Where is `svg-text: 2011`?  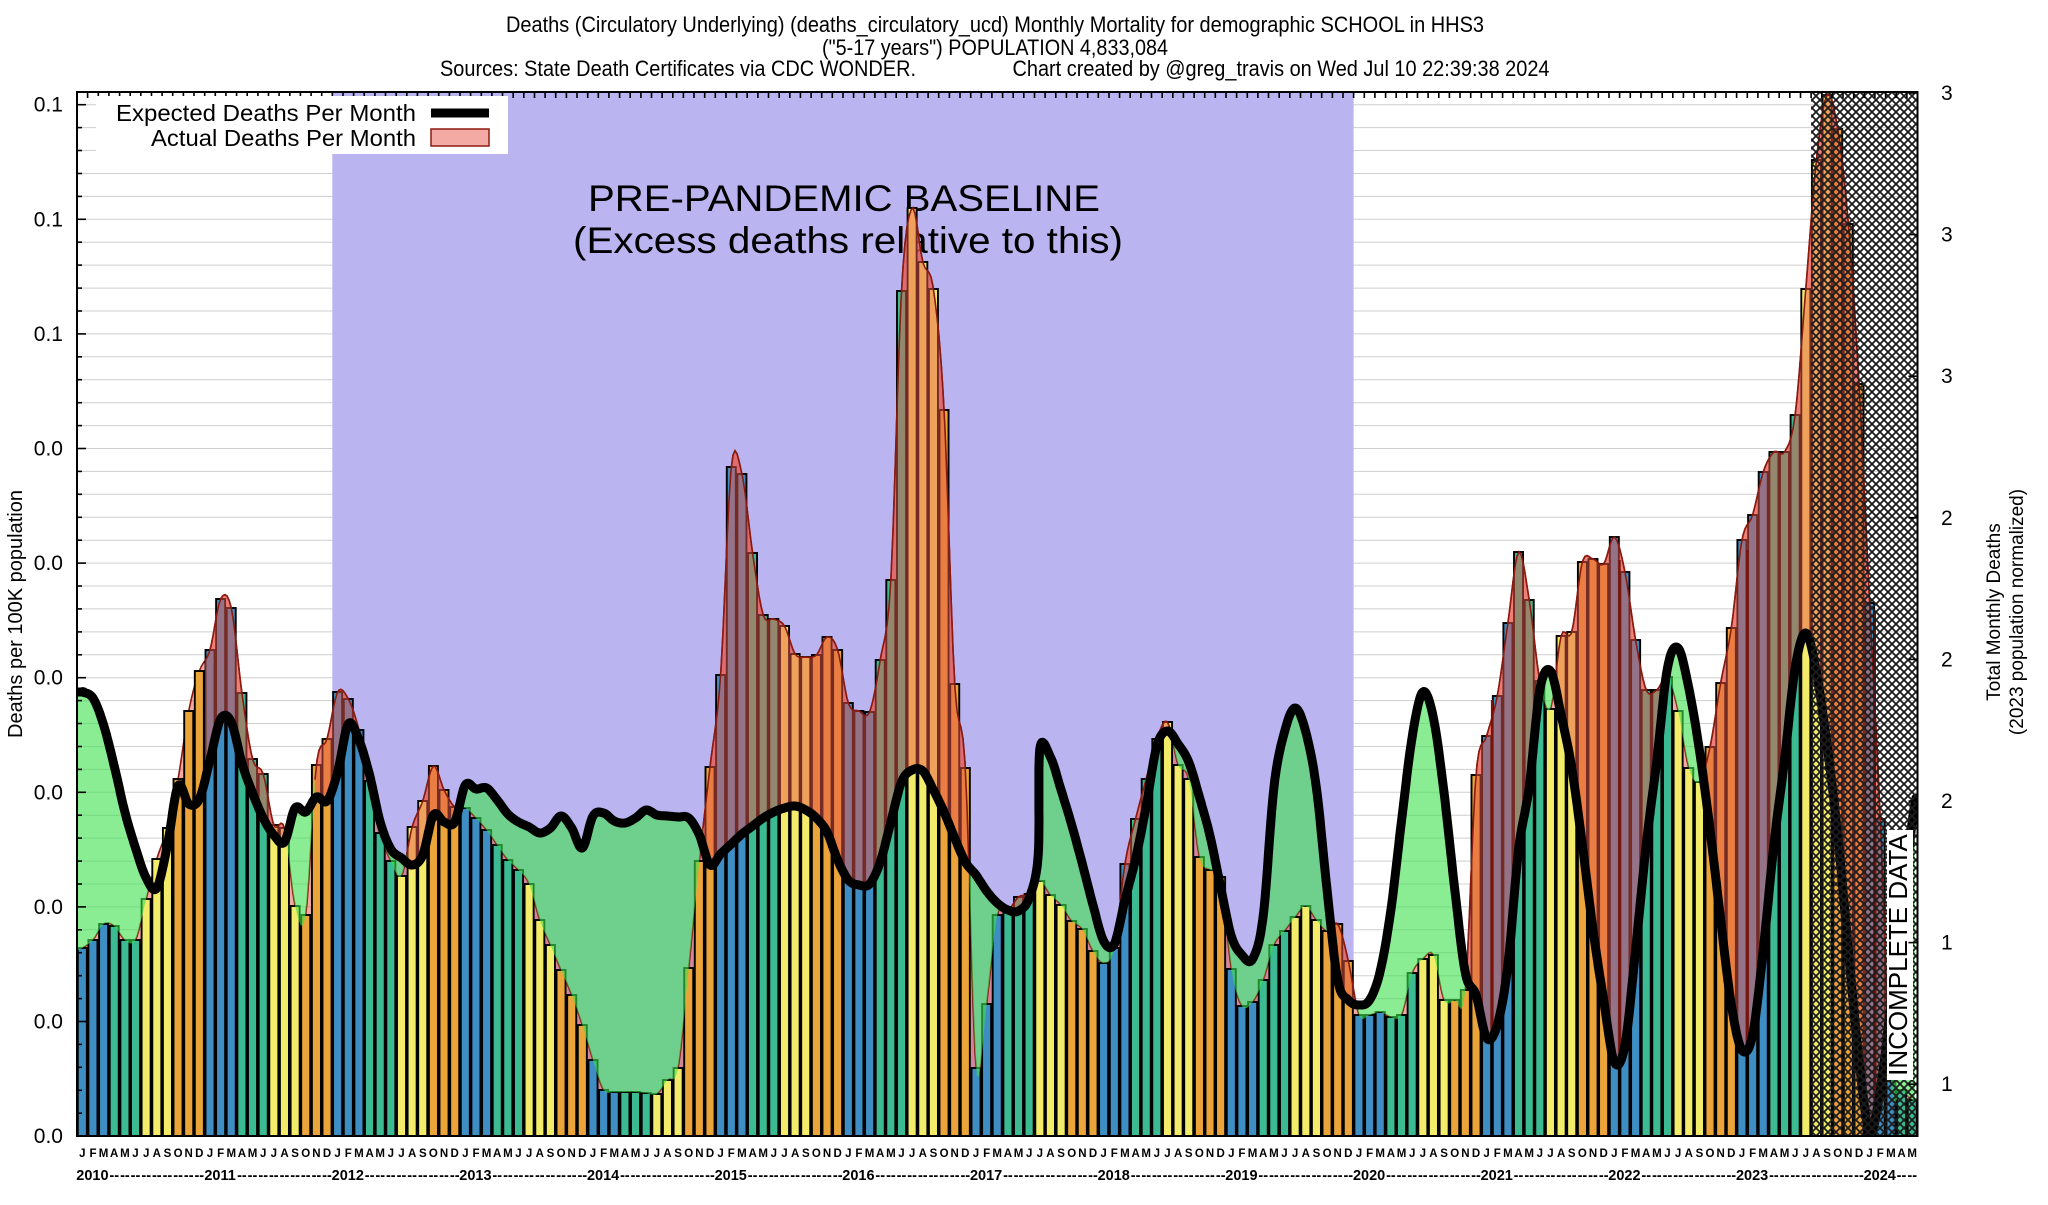 svg-text: 2011 is located at coordinates (219, 1176).